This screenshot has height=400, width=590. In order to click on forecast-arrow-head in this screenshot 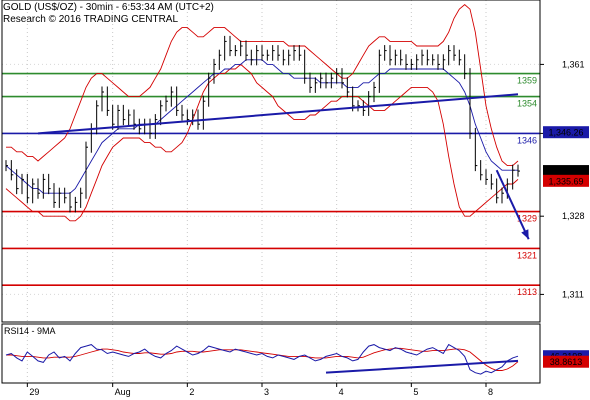, I will do `click(525, 234)`.